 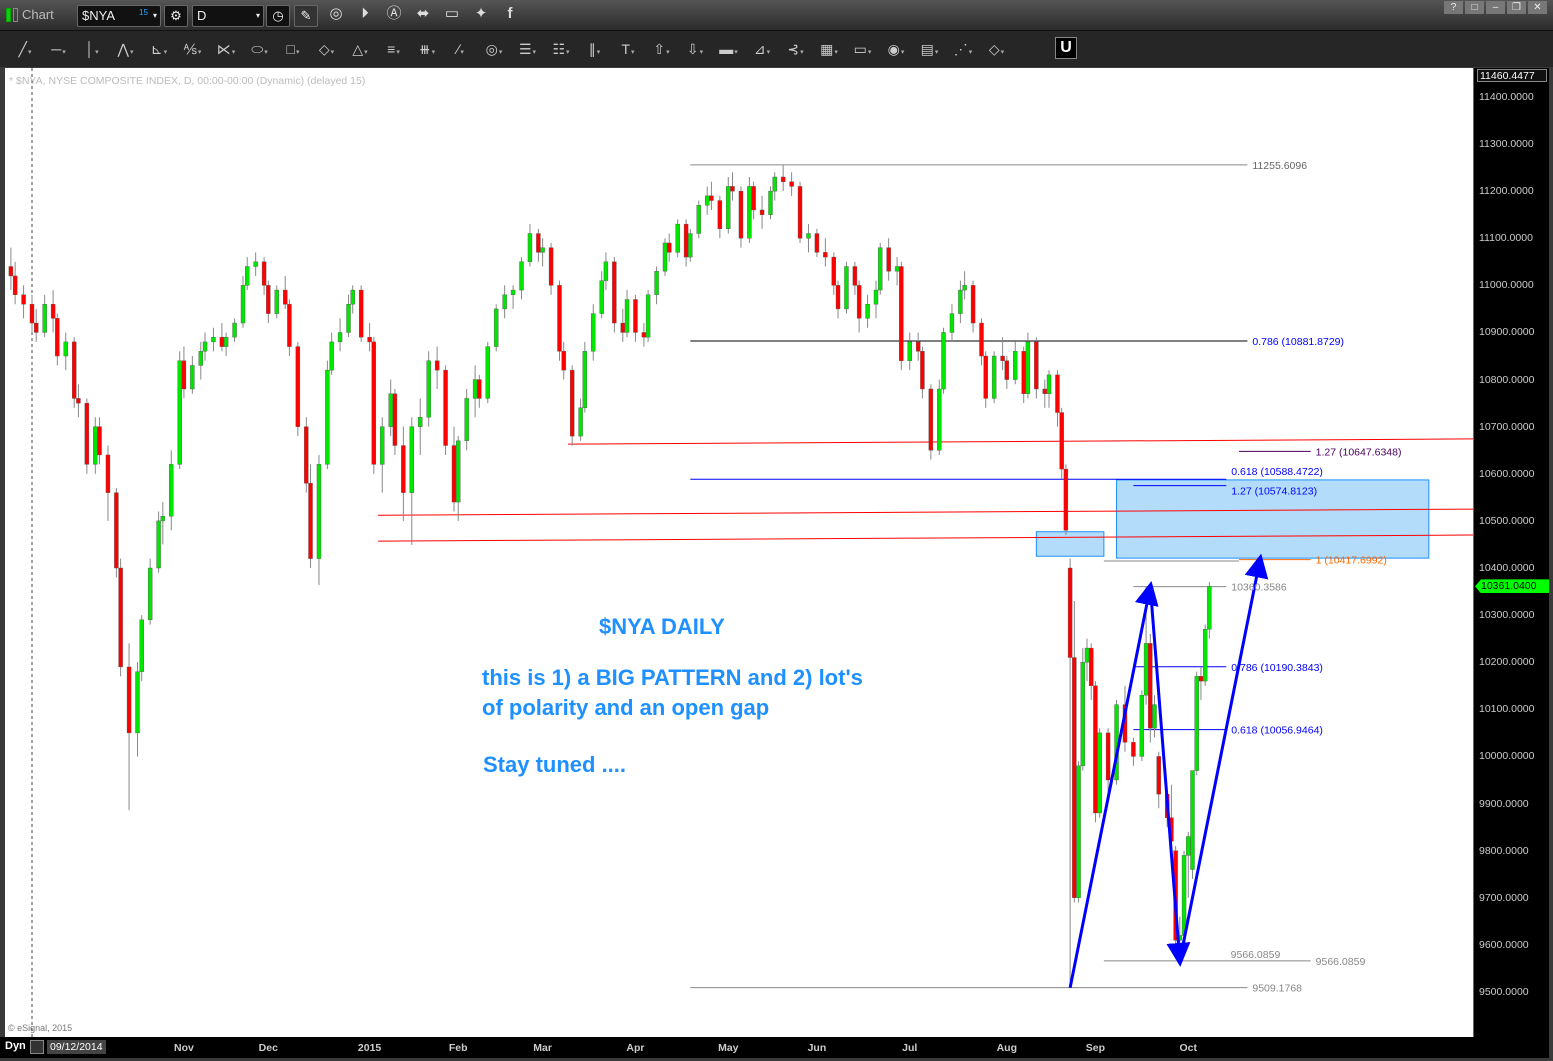 What do you see at coordinates (1507, 662) in the screenshot?
I see `y-tick-label: 10200.0000` at bounding box center [1507, 662].